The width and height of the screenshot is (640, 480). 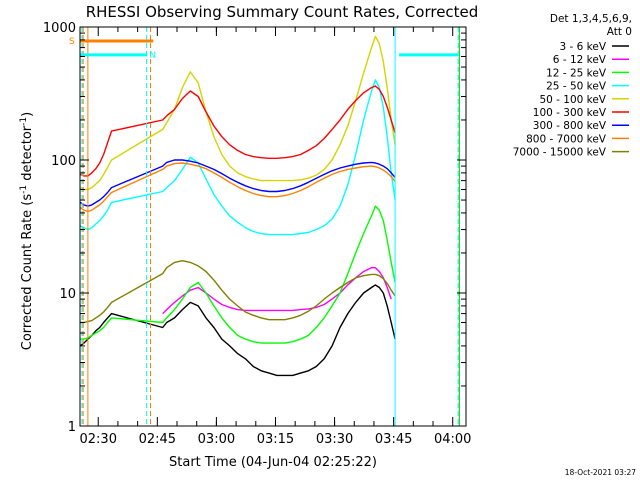 What do you see at coordinates (27, 114) in the screenshot?
I see `y-axis-label-end: )` at bounding box center [27, 114].